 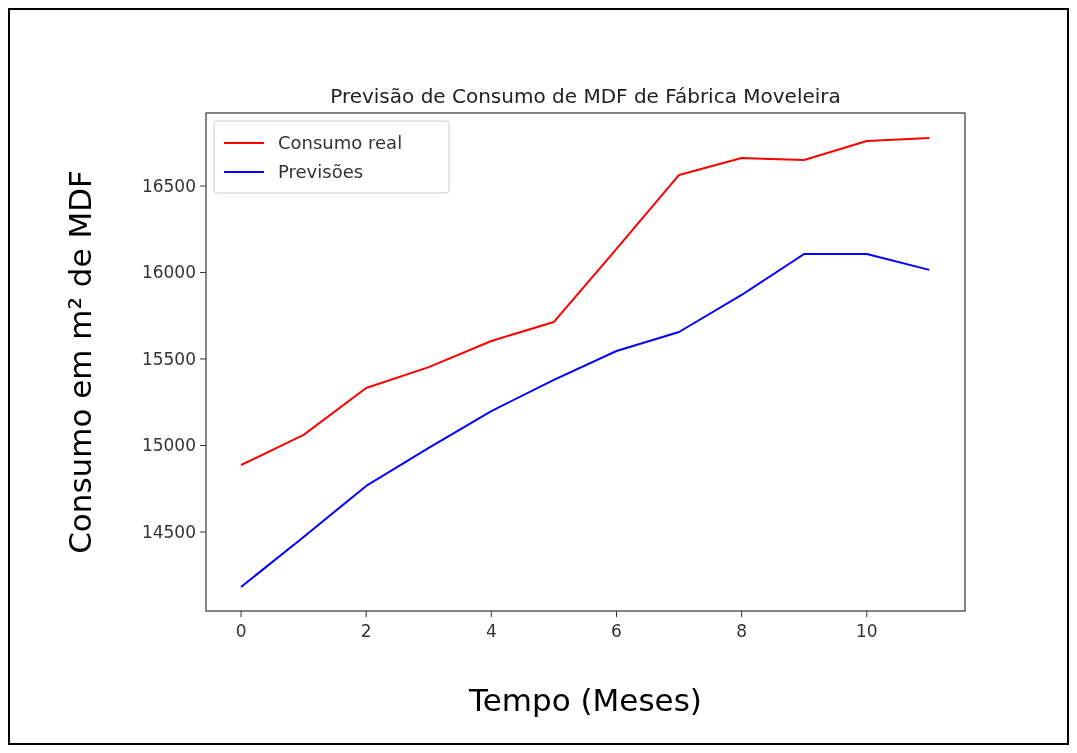 What do you see at coordinates (866, 631) in the screenshot?
I see `x-tick-label: 10` at bounding box center [866, 631].